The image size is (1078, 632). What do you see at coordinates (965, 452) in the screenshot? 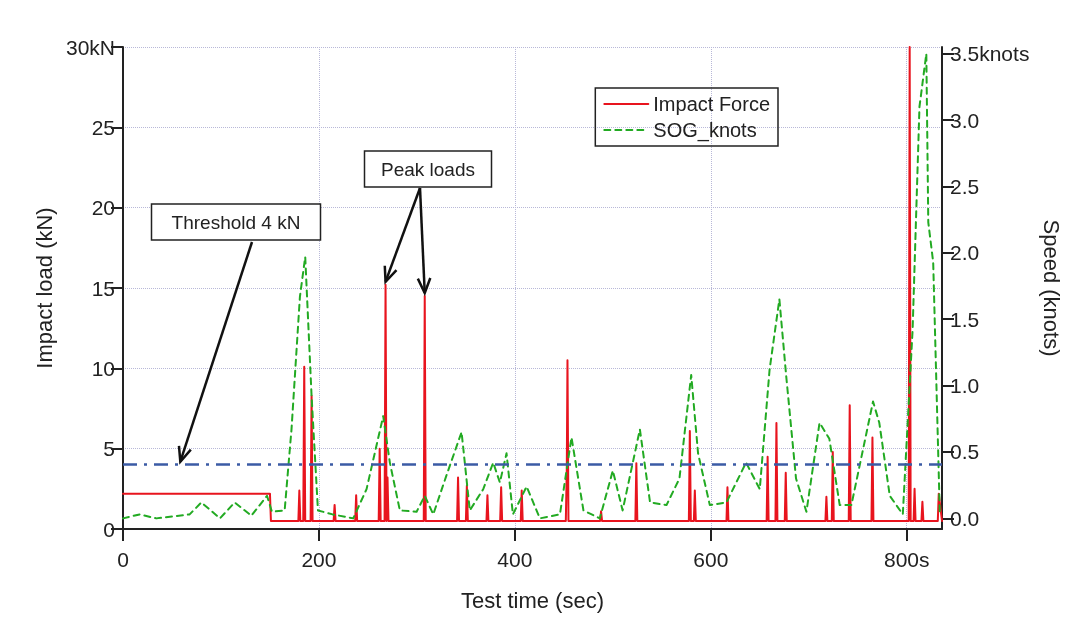
I see `y2-tick-label: 0.5` at bounding box center [965, 452].